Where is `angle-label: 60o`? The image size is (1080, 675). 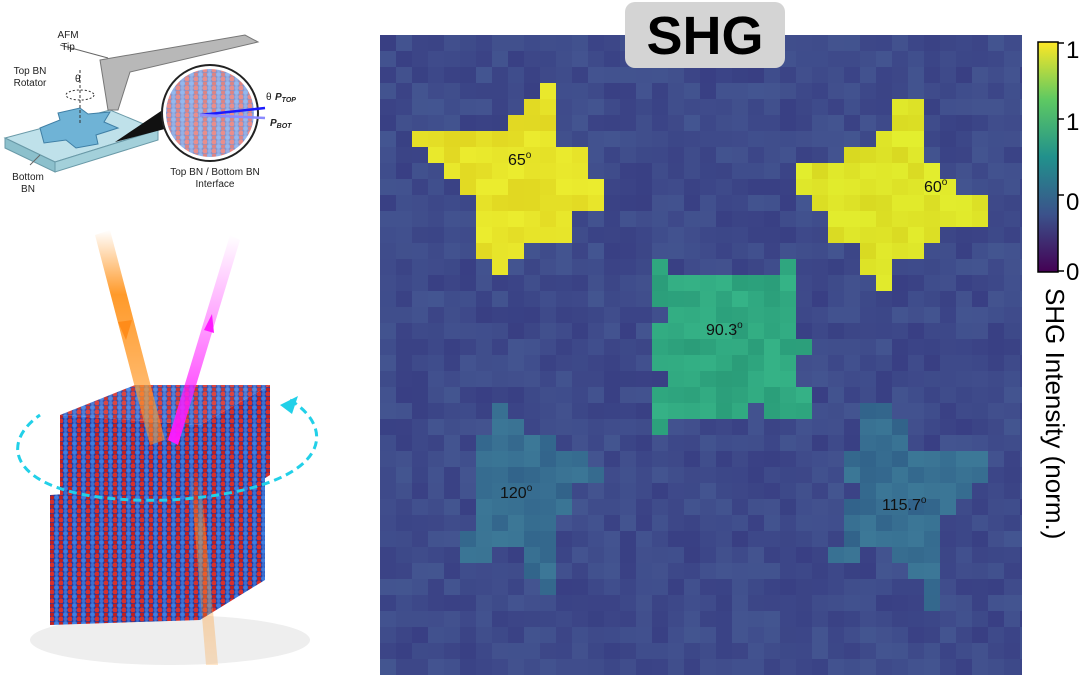
angle-label: 60o is located at coordinates (936, 186).